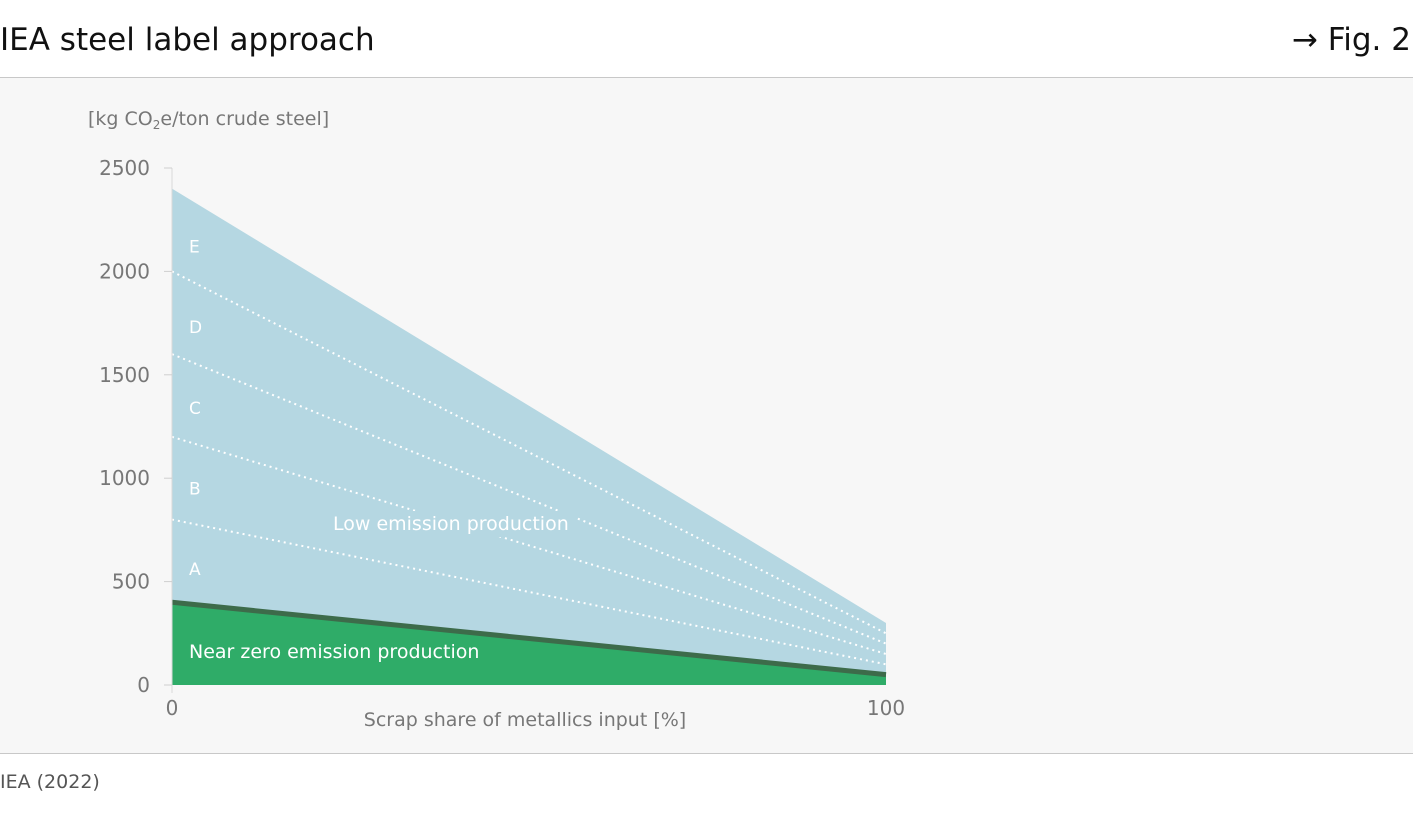  I want to click on near-zero-label: Near zero emission production, so click(334, 652).